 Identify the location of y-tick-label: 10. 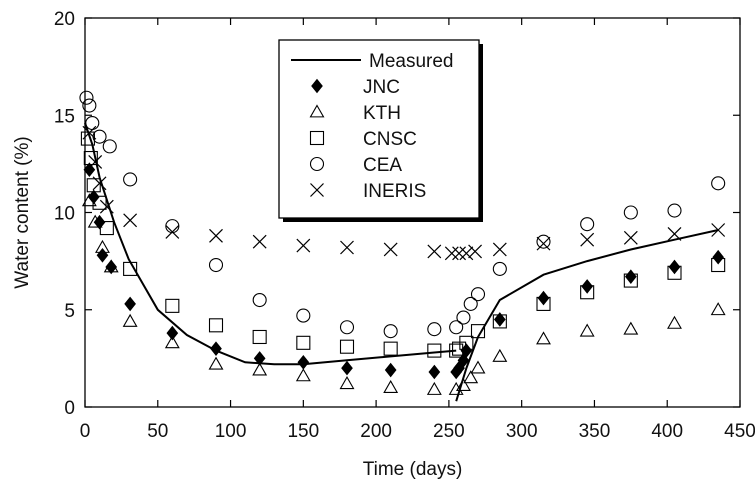
(64, 214).